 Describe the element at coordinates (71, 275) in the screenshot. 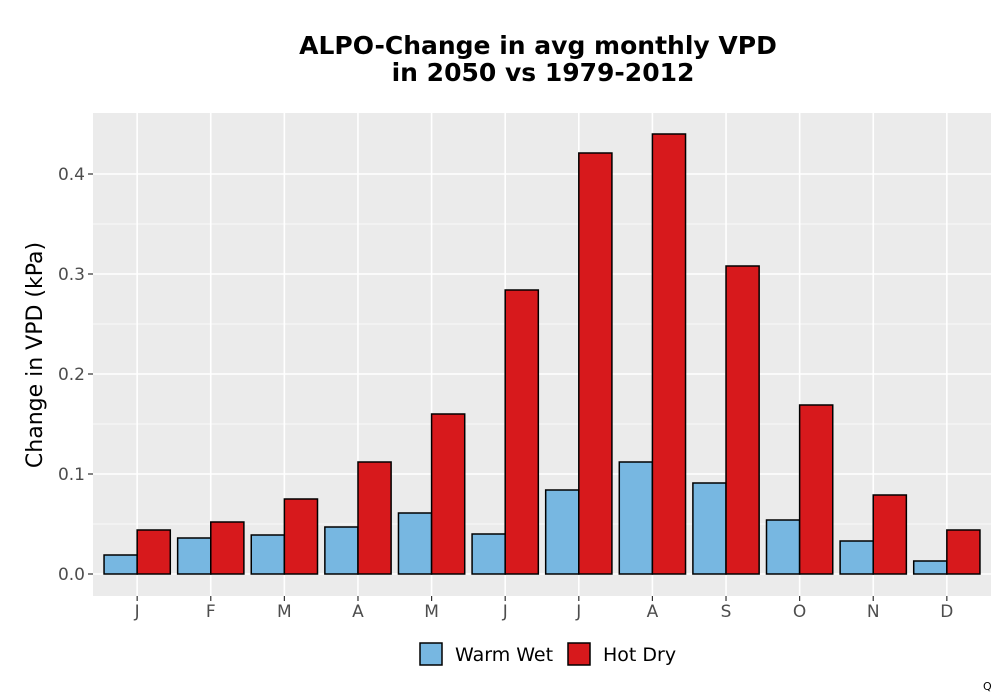

I see `y-tick-label: 0.3` at that location.